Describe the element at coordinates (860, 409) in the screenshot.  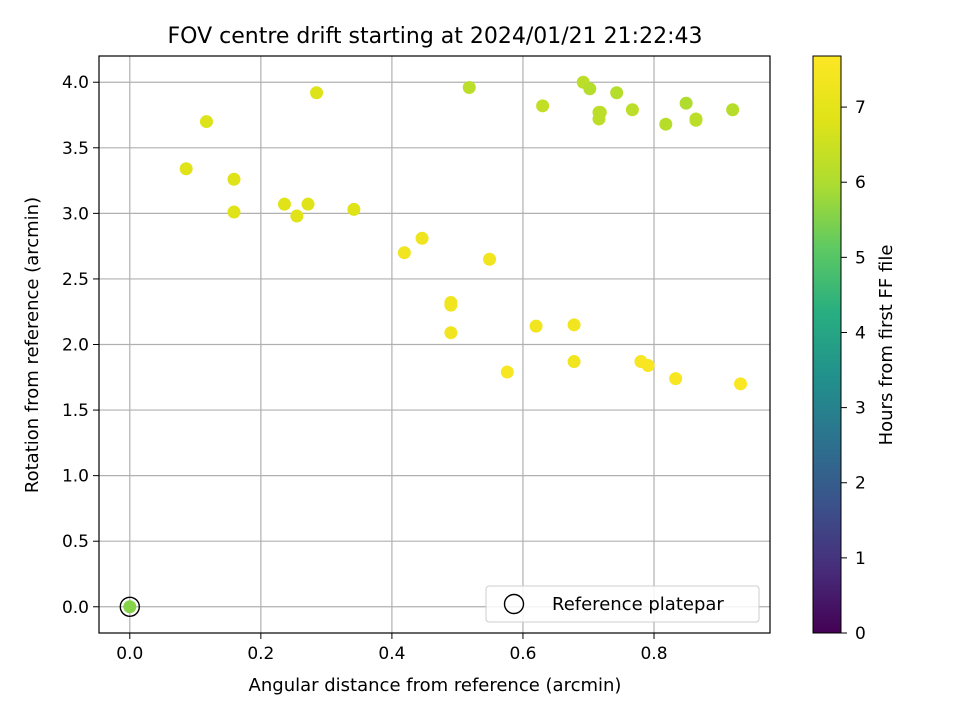
I see `colorbar-tick-label: 3` at that location.